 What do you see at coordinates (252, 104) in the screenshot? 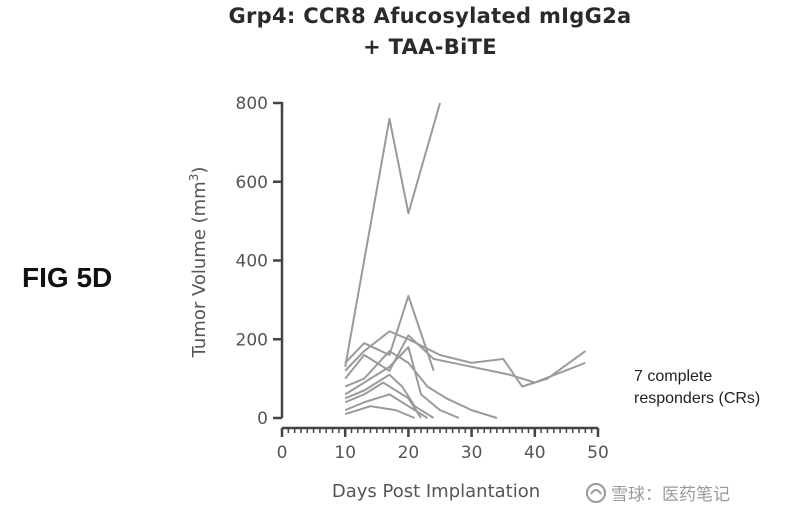
I see `y-tick-label: 800` at bounding box center [252, 104].